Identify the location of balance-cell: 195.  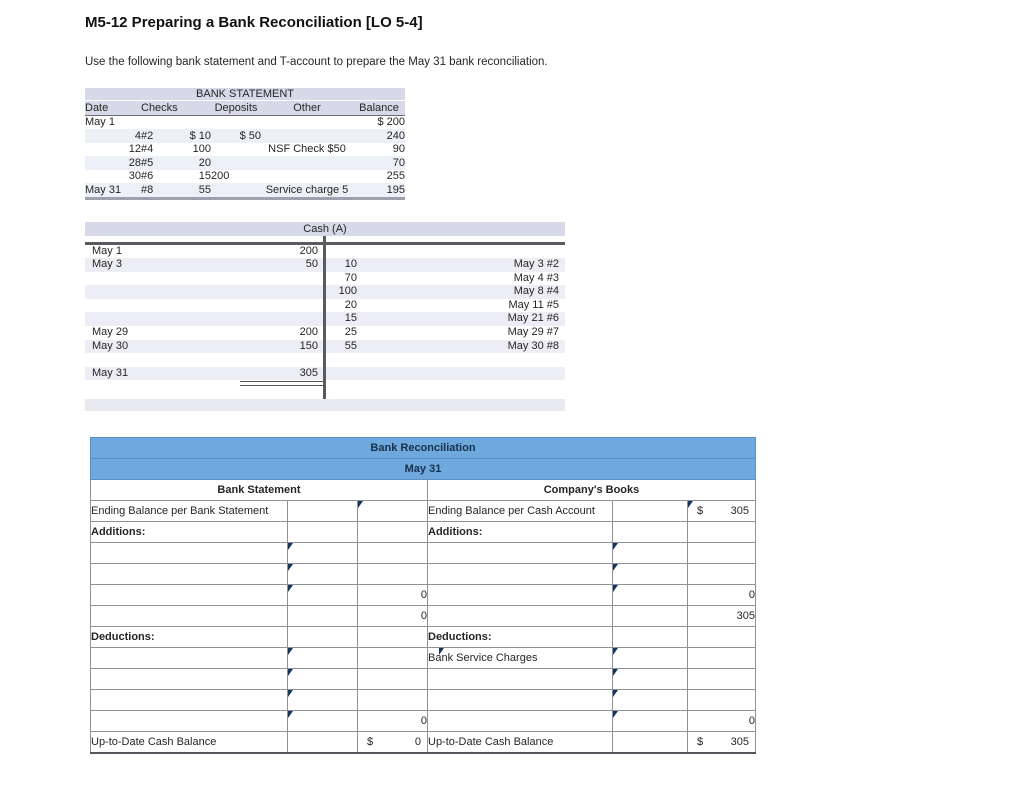
(379, 191).